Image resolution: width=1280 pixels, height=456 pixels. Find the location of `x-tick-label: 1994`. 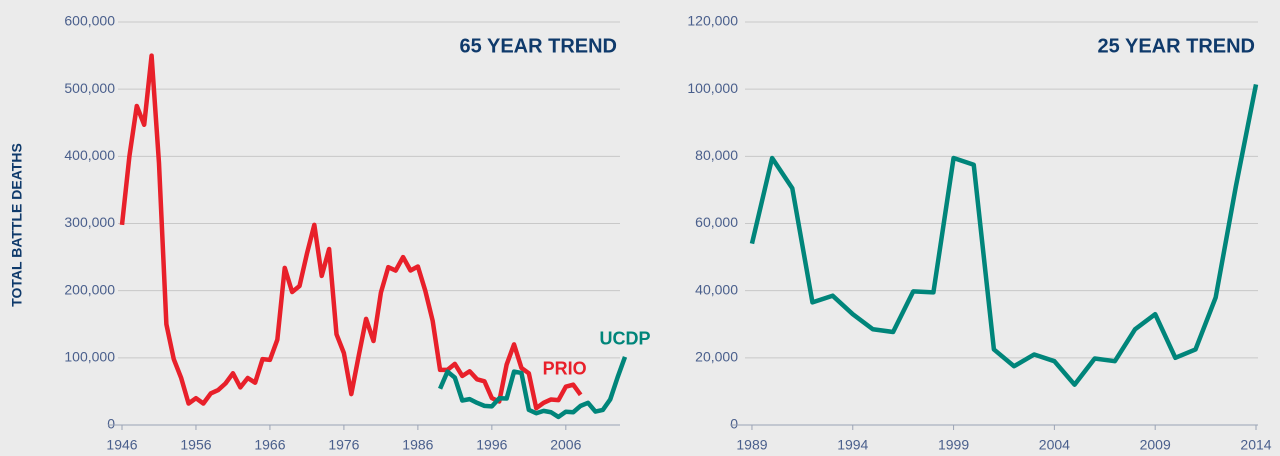

x-tick-label: 1994 is located at coordinates (852, 445).